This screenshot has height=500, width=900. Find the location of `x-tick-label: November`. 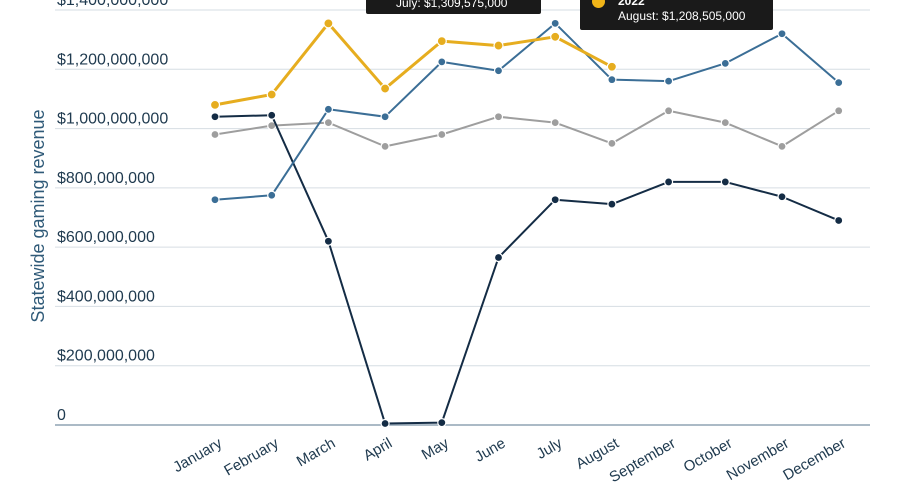

x-tick-label: November is located at coordinates (758, 459).